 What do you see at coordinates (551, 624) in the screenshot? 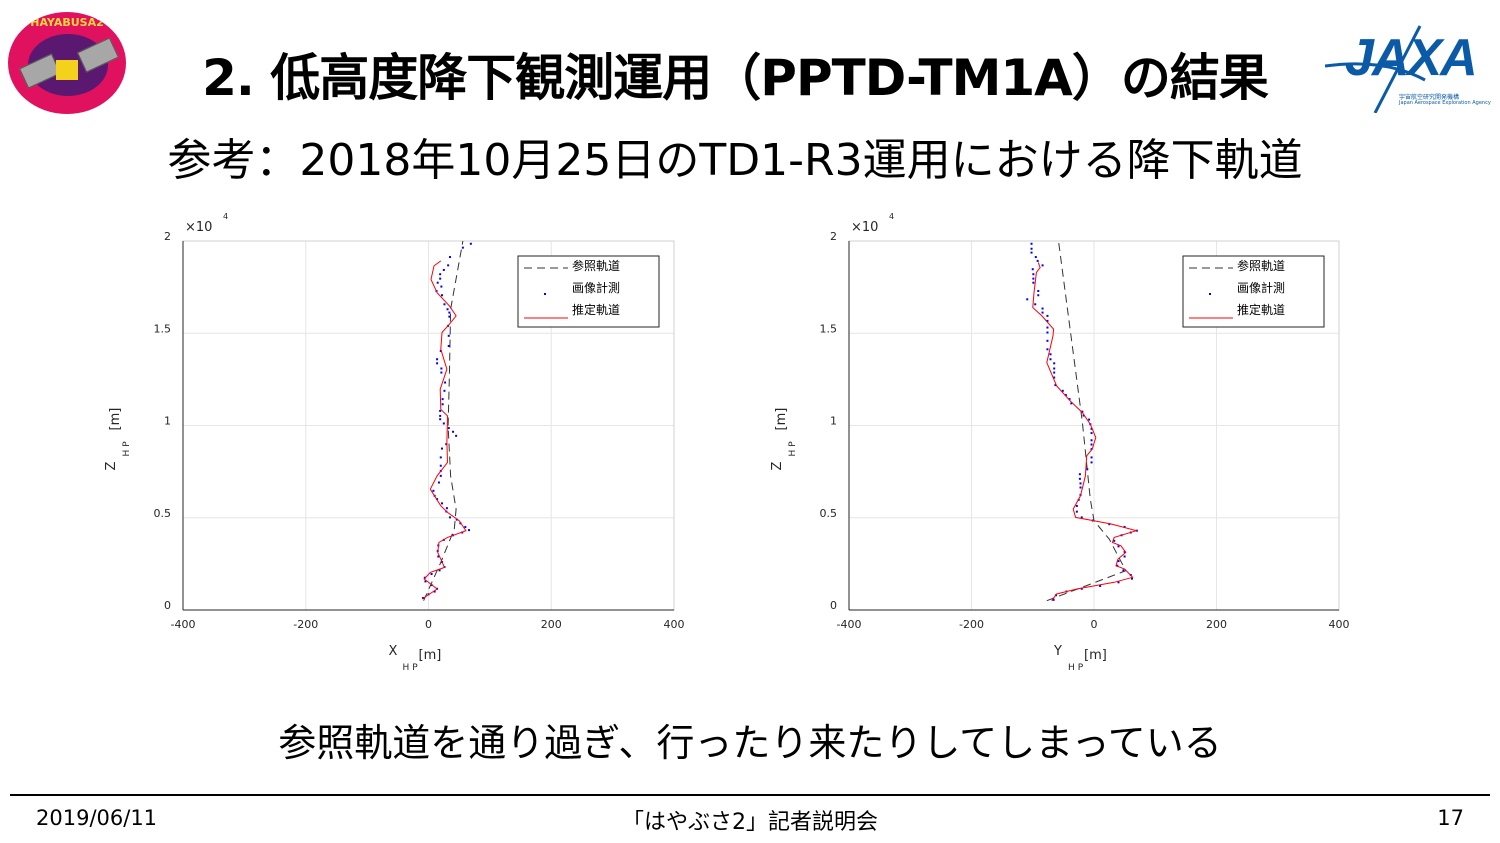
I see `x-tick-label: 200` at bounding box center [551, 624].